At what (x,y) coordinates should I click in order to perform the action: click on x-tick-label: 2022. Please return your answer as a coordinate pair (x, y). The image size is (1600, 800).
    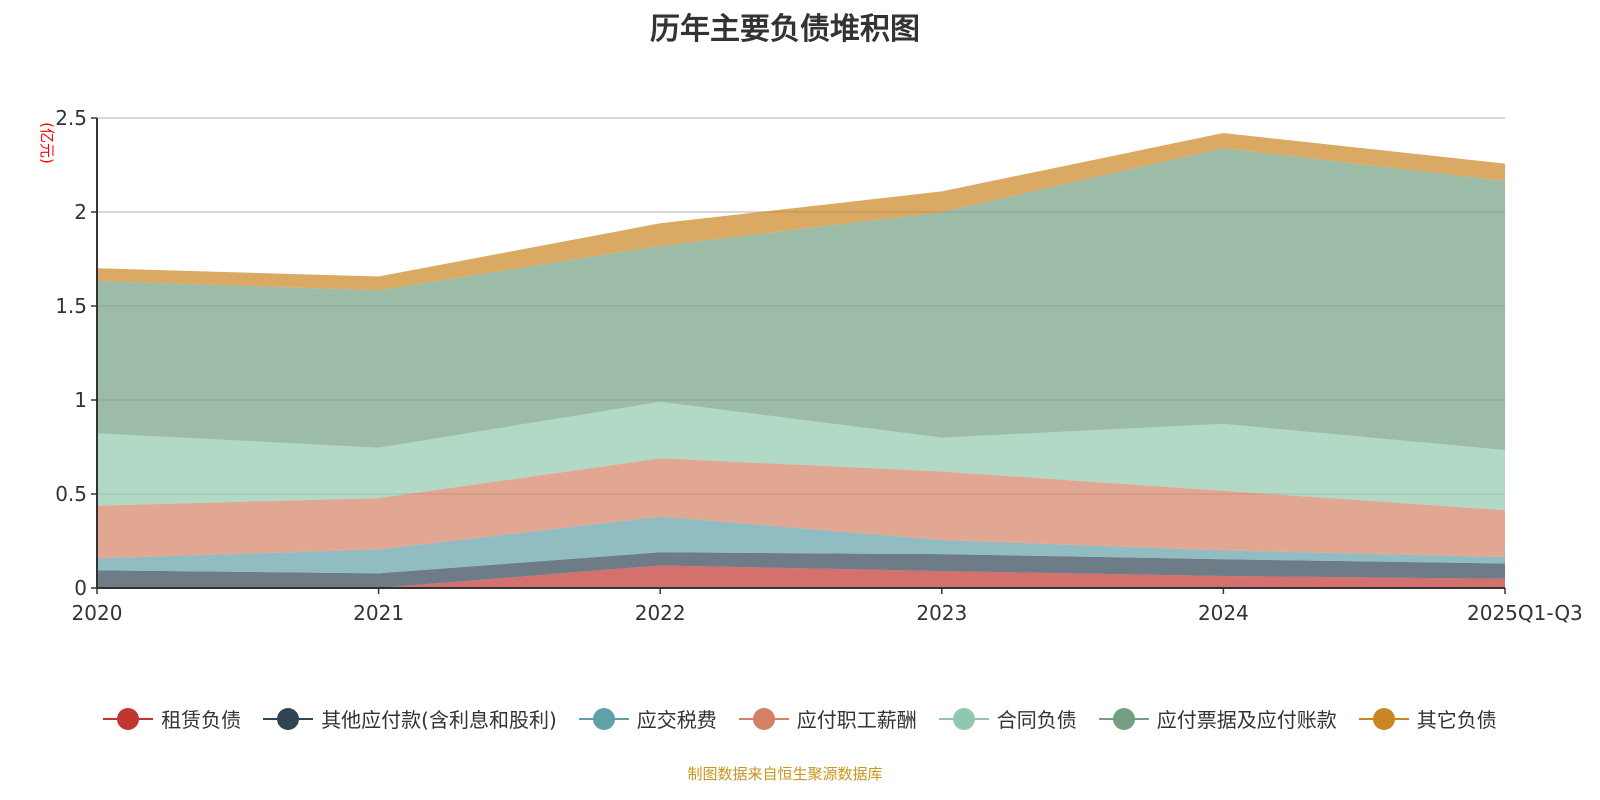
    Looking at the image, I should click on (660, 613).